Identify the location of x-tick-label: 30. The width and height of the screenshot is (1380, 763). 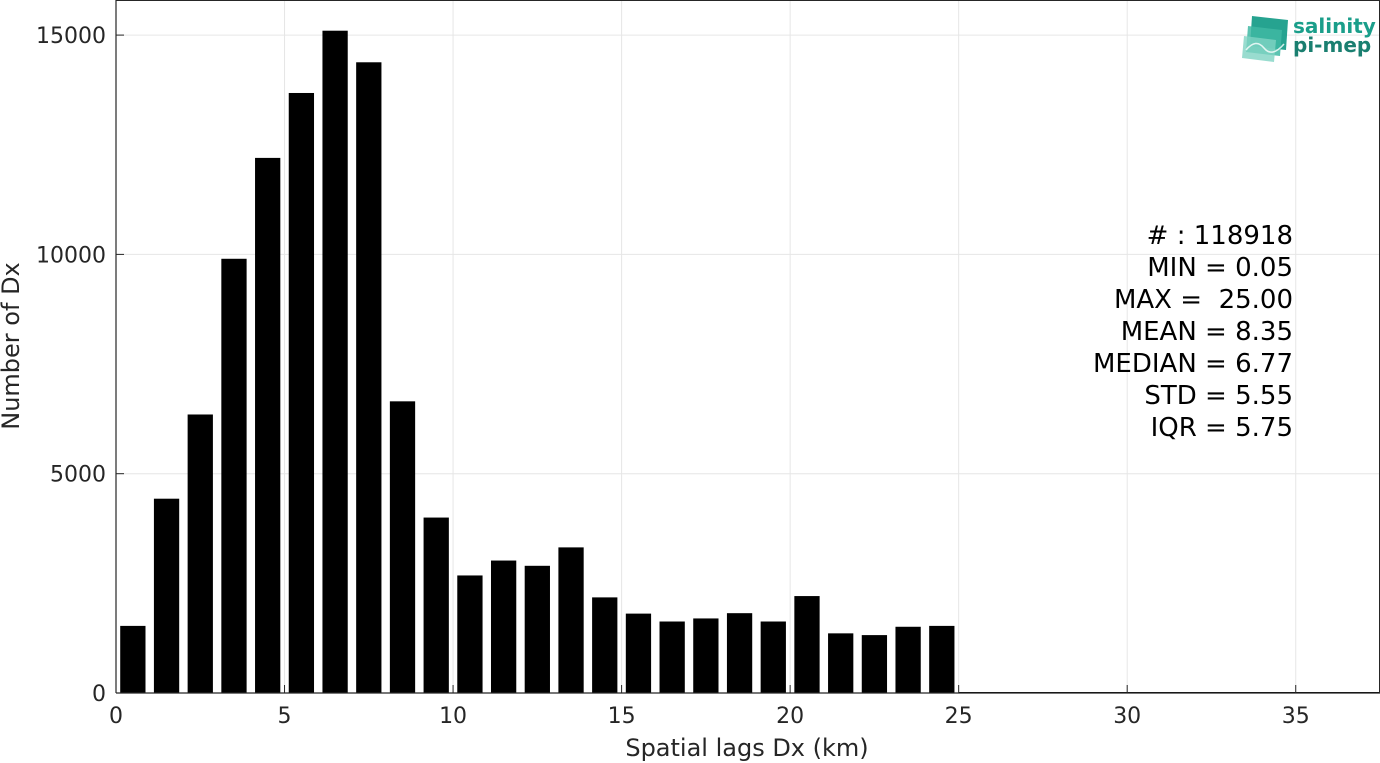
(1127, 716).